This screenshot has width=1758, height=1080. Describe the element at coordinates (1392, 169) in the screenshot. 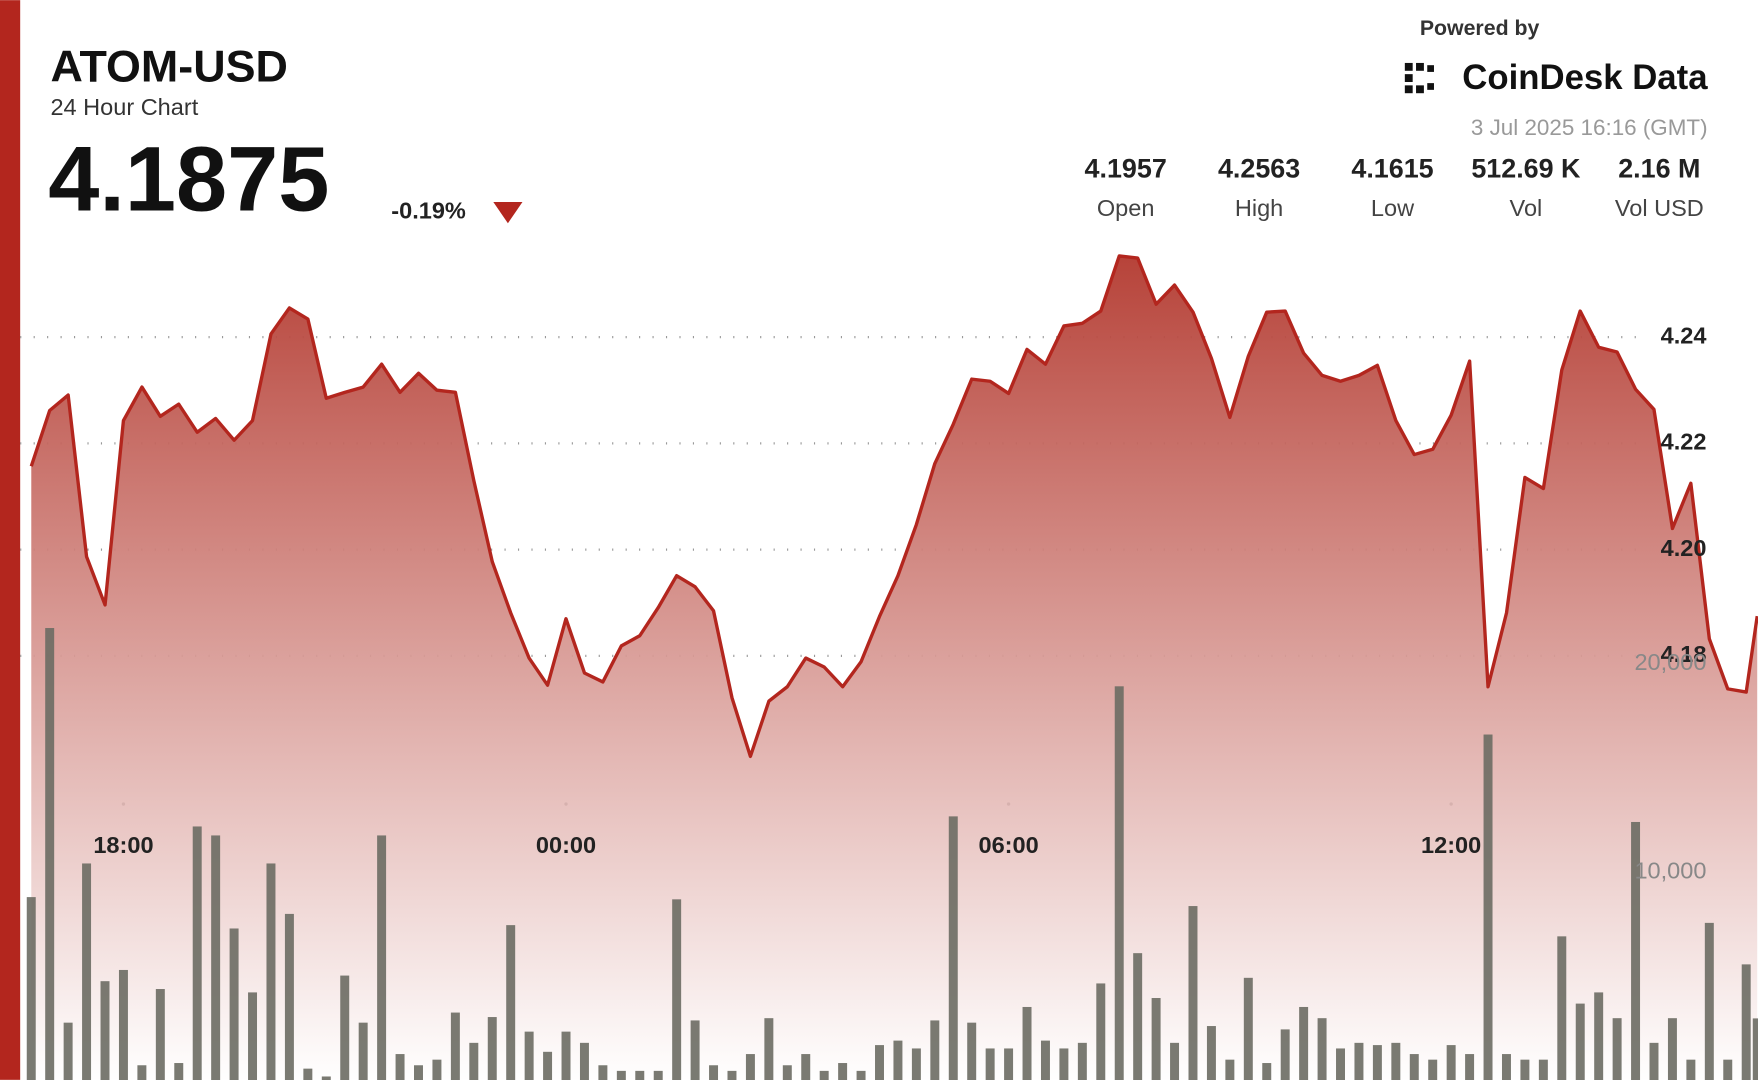

I see `stat-value: 4.1615` at that location.